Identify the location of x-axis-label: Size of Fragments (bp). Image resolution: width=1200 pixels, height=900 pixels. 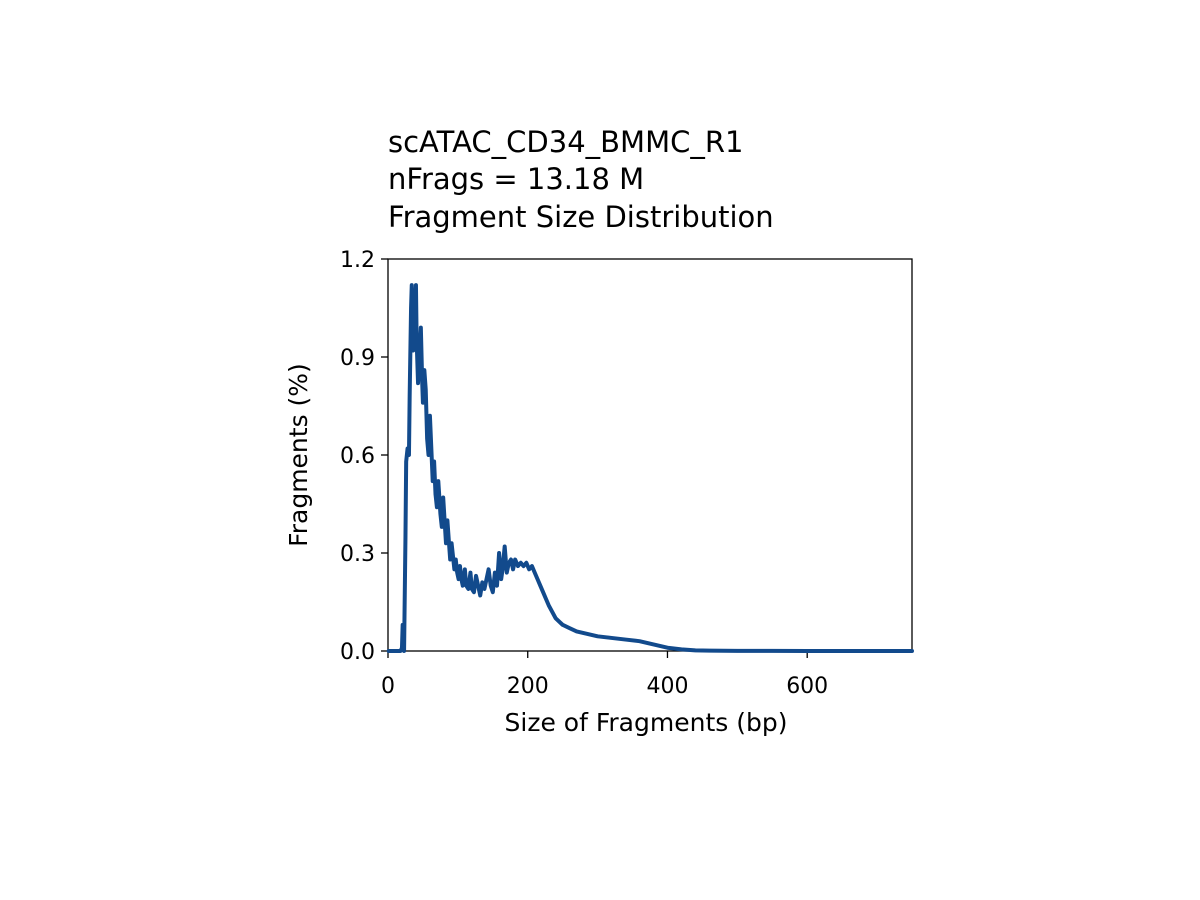
(646, 722).